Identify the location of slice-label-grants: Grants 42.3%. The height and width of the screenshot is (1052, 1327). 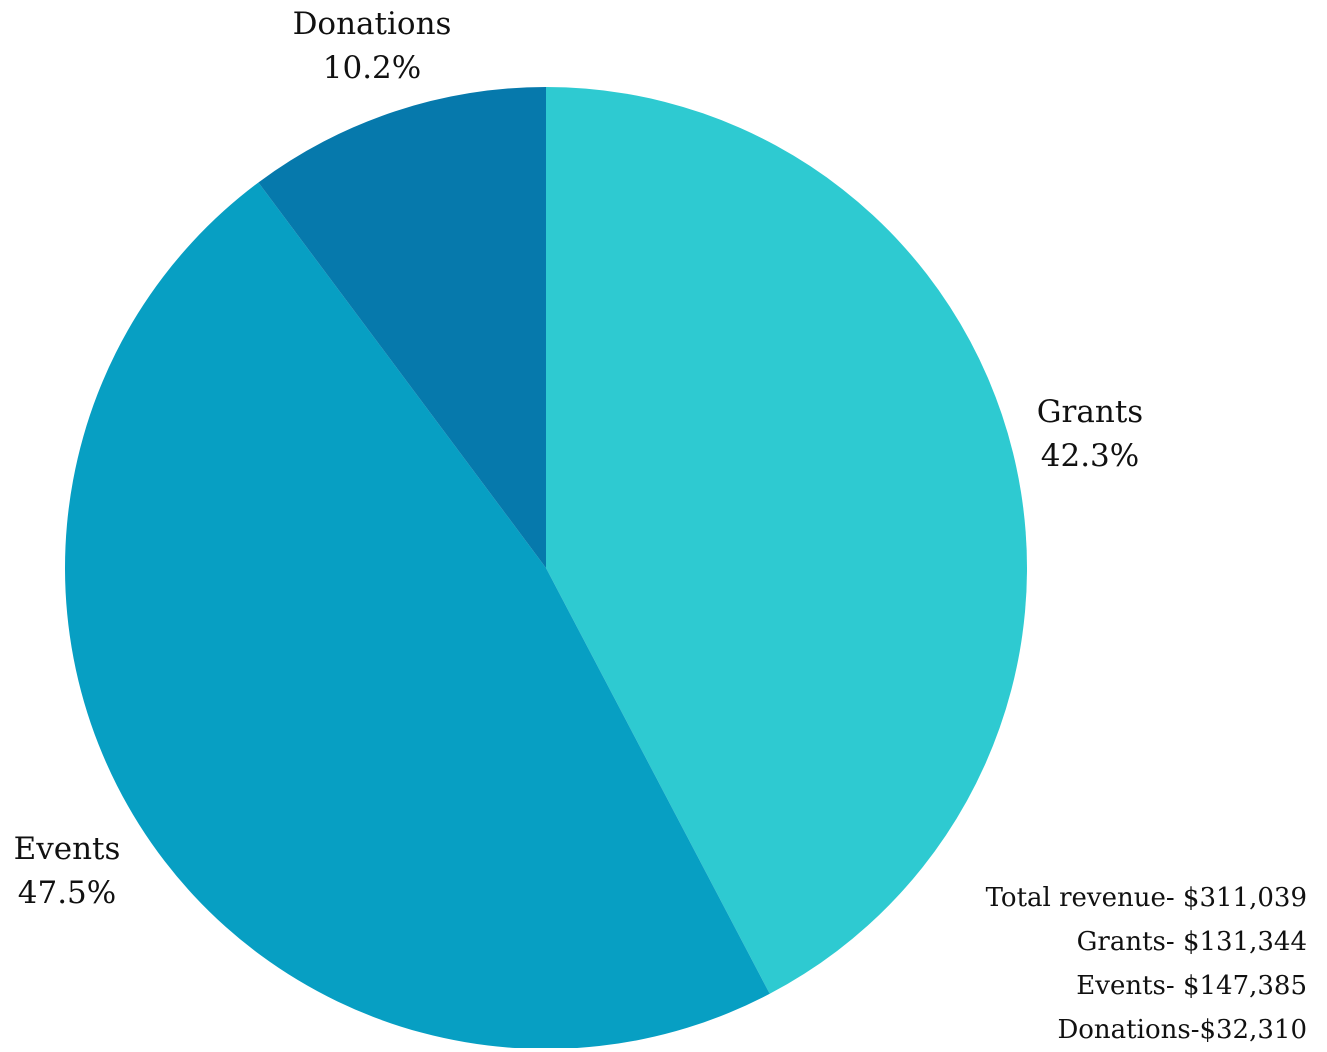
(1090, 434).